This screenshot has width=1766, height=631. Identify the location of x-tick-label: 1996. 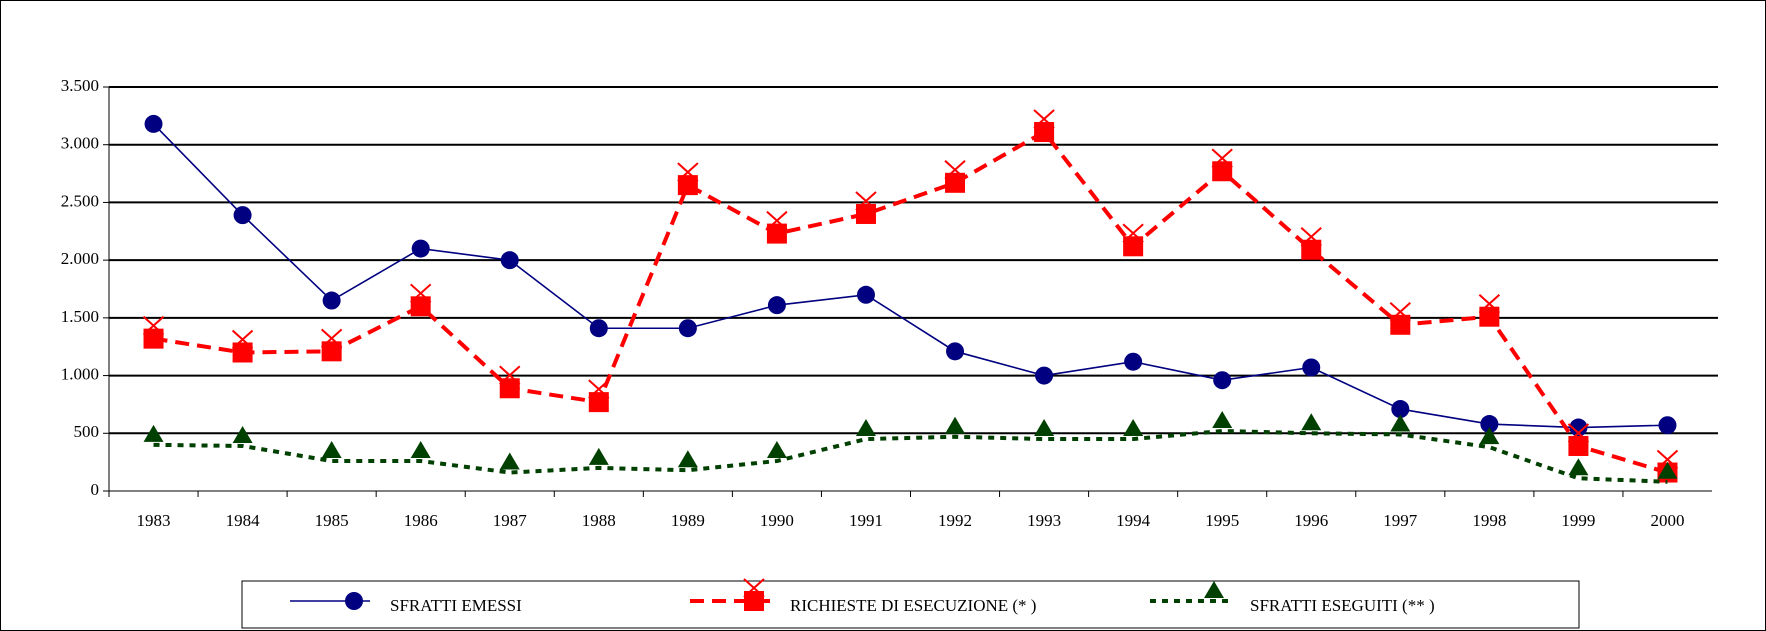
(1311, 520).